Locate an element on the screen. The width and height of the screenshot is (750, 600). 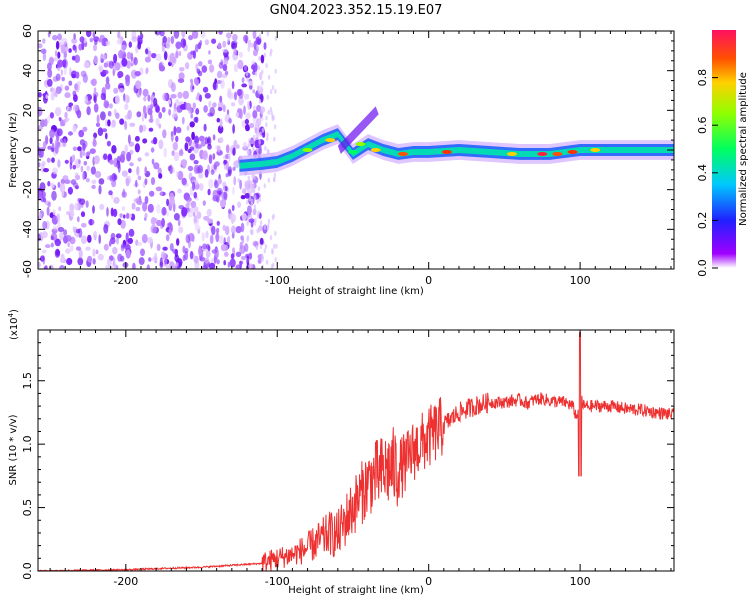
spectrogram-xlabel: Height of straight line (km) is located at coordinates (356, 291).